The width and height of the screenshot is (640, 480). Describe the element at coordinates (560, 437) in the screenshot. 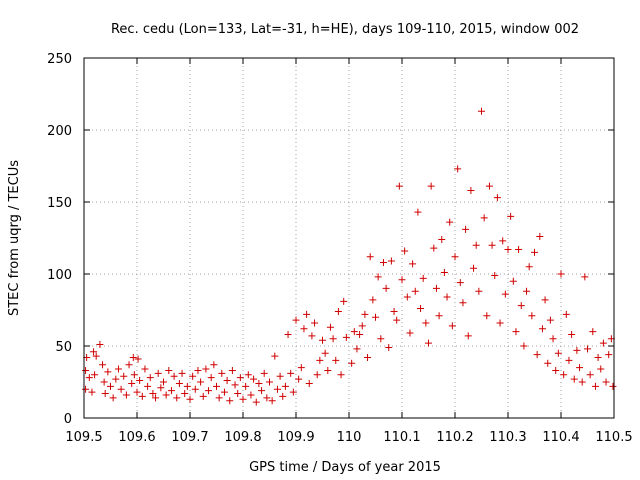

I see `x-tick-label: 110.4` at that location.